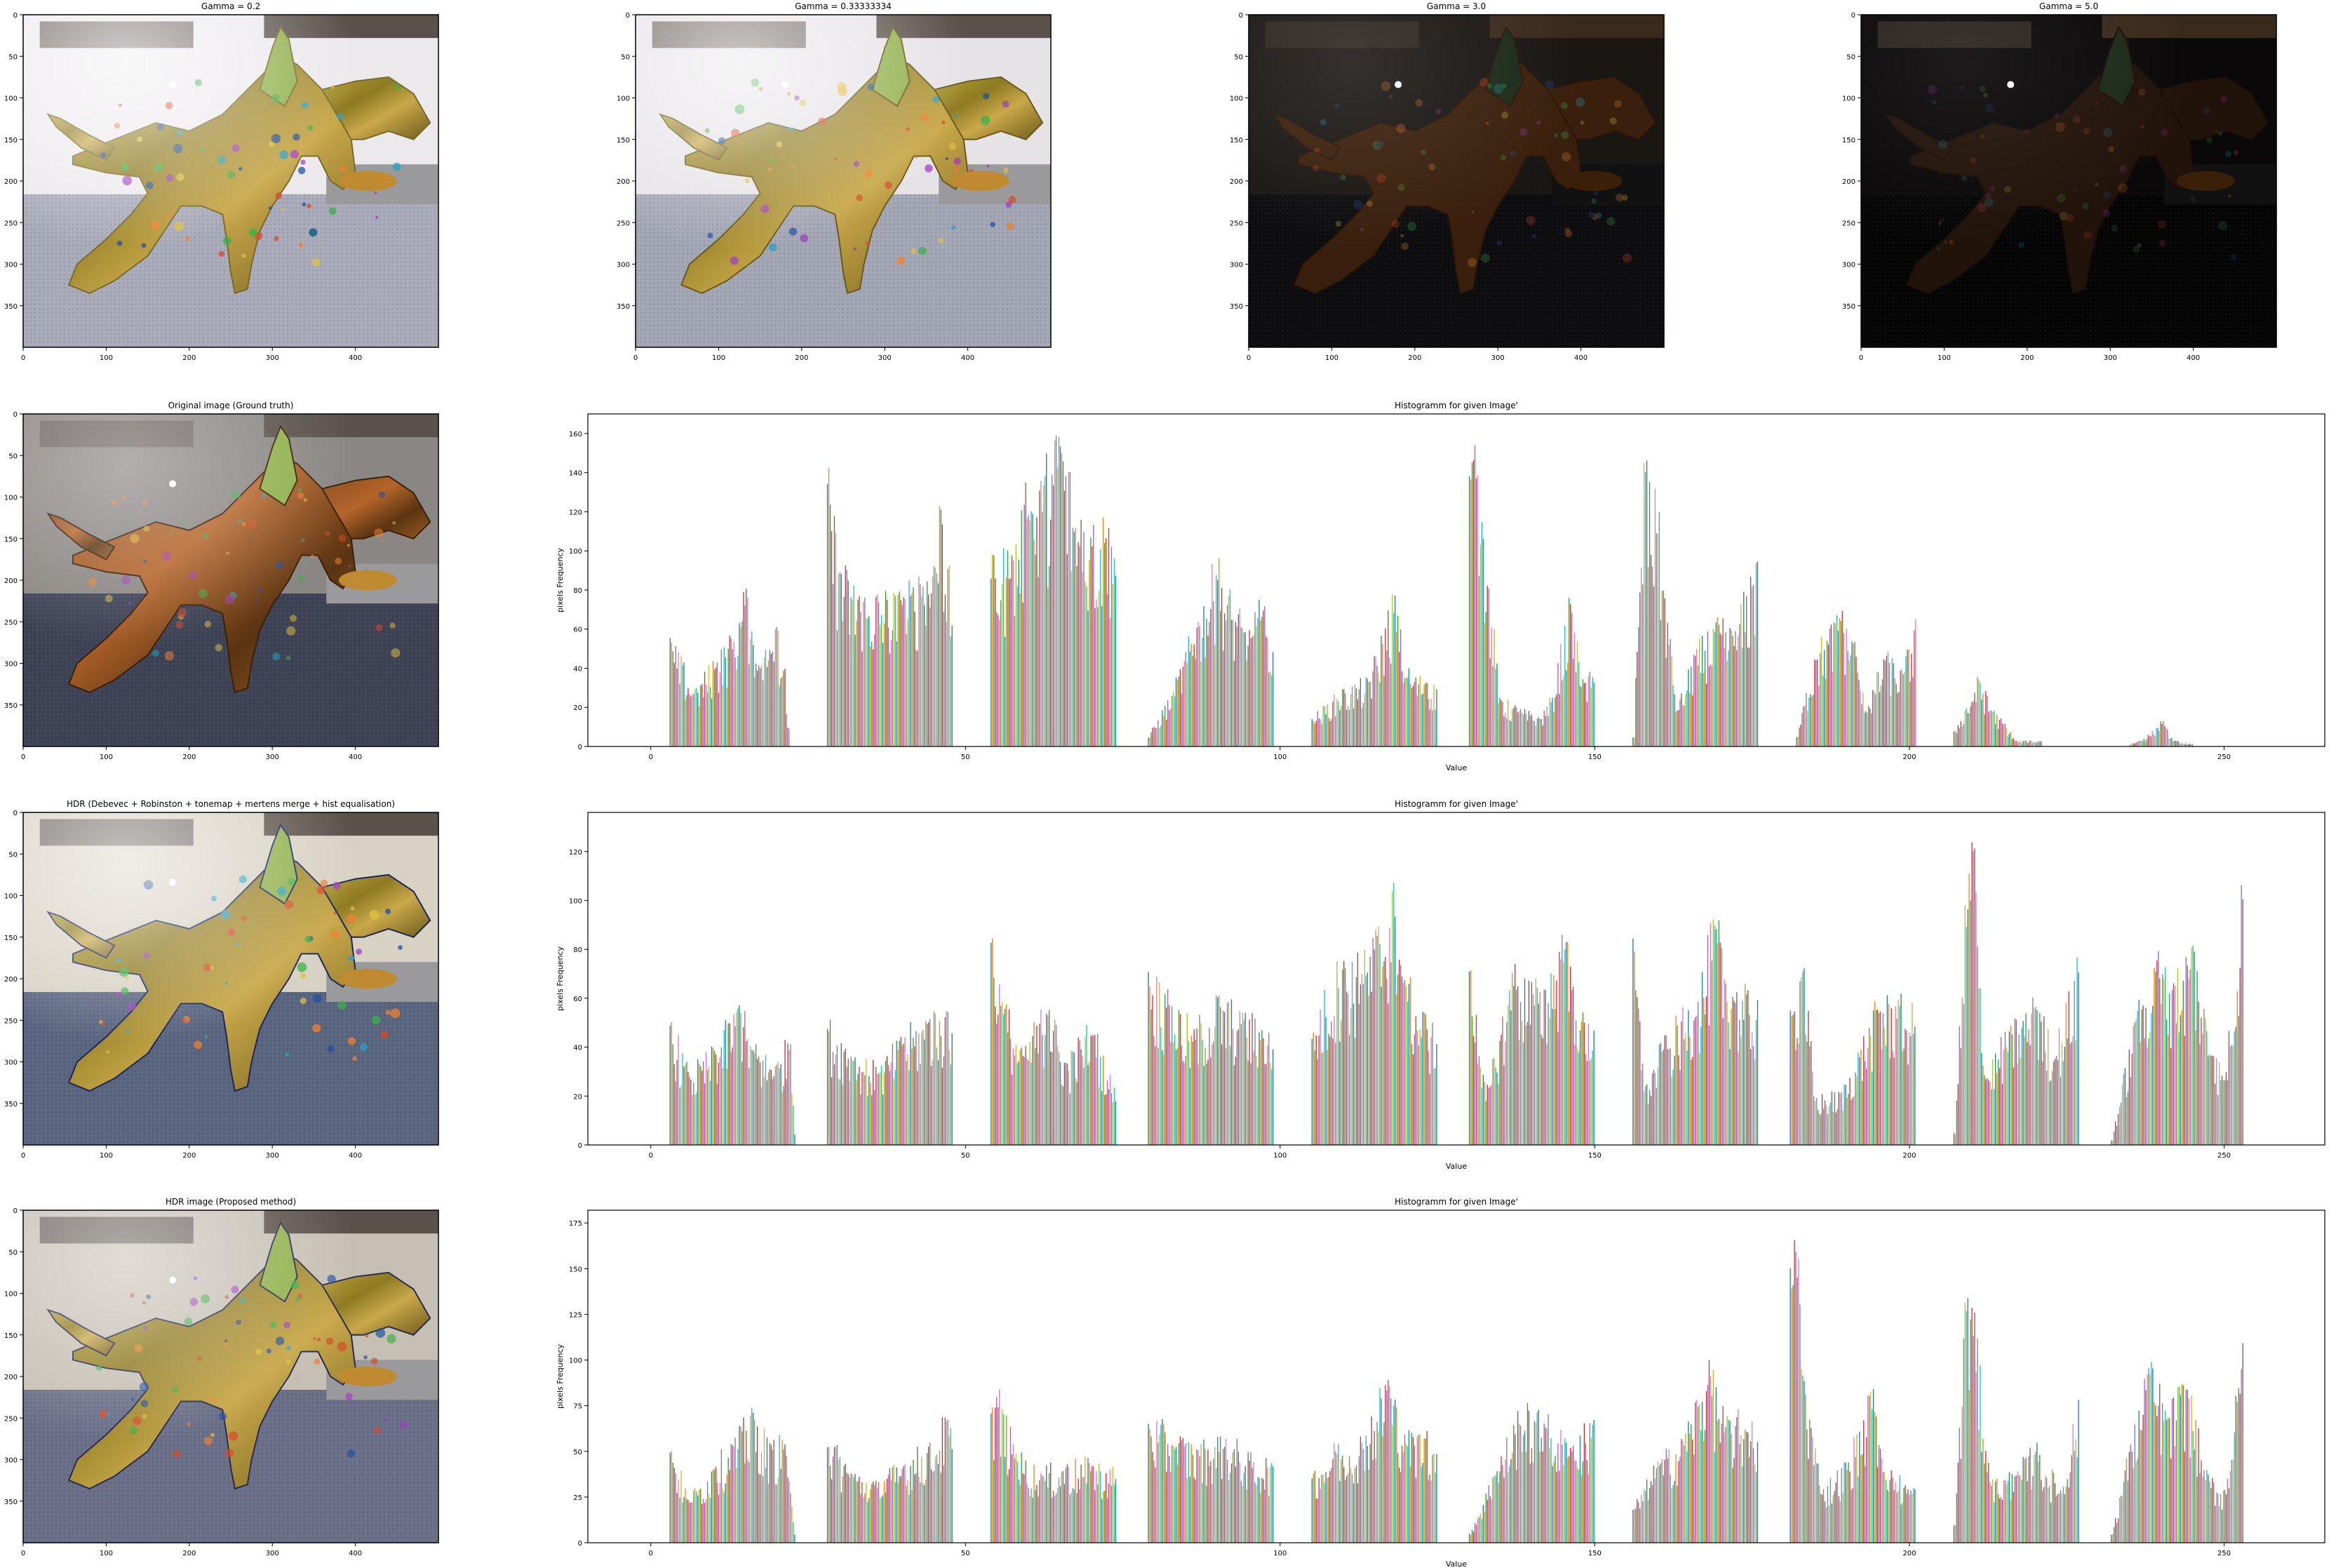 The width and height of the screenshot is (2329, 1568). What do you see at coordinates (230, 181) in the screenshot?
I see `photo` at bounding box center [230, 181].